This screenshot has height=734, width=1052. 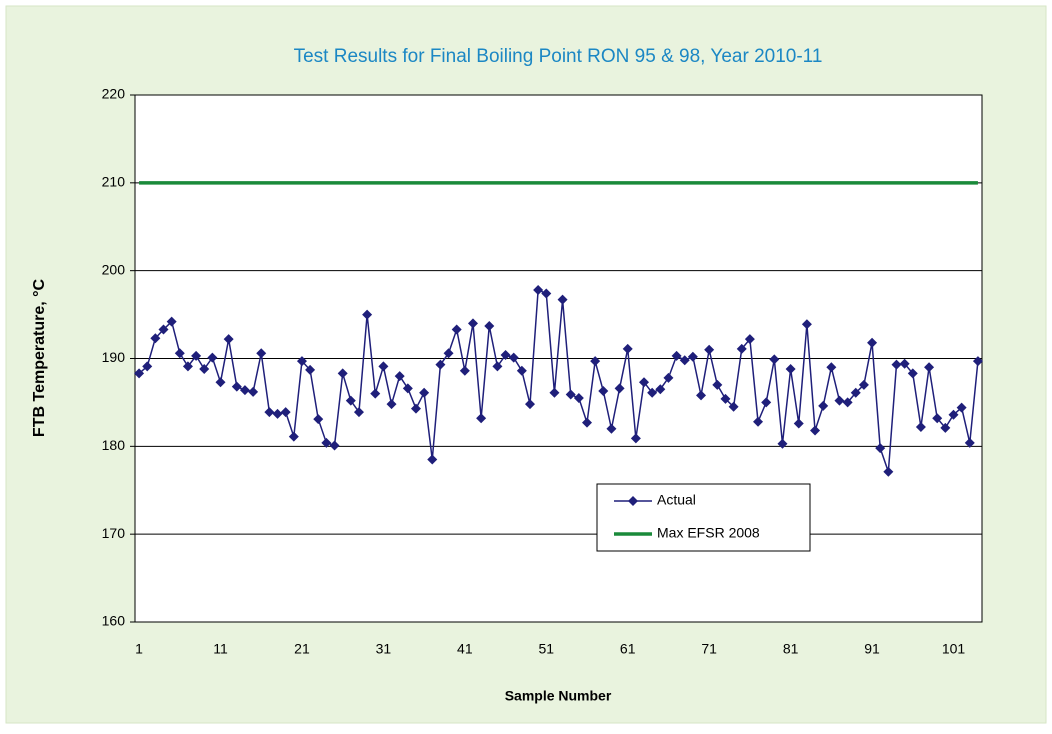 I want to click on y-tick-label: 170, so click(x=114, y=533).